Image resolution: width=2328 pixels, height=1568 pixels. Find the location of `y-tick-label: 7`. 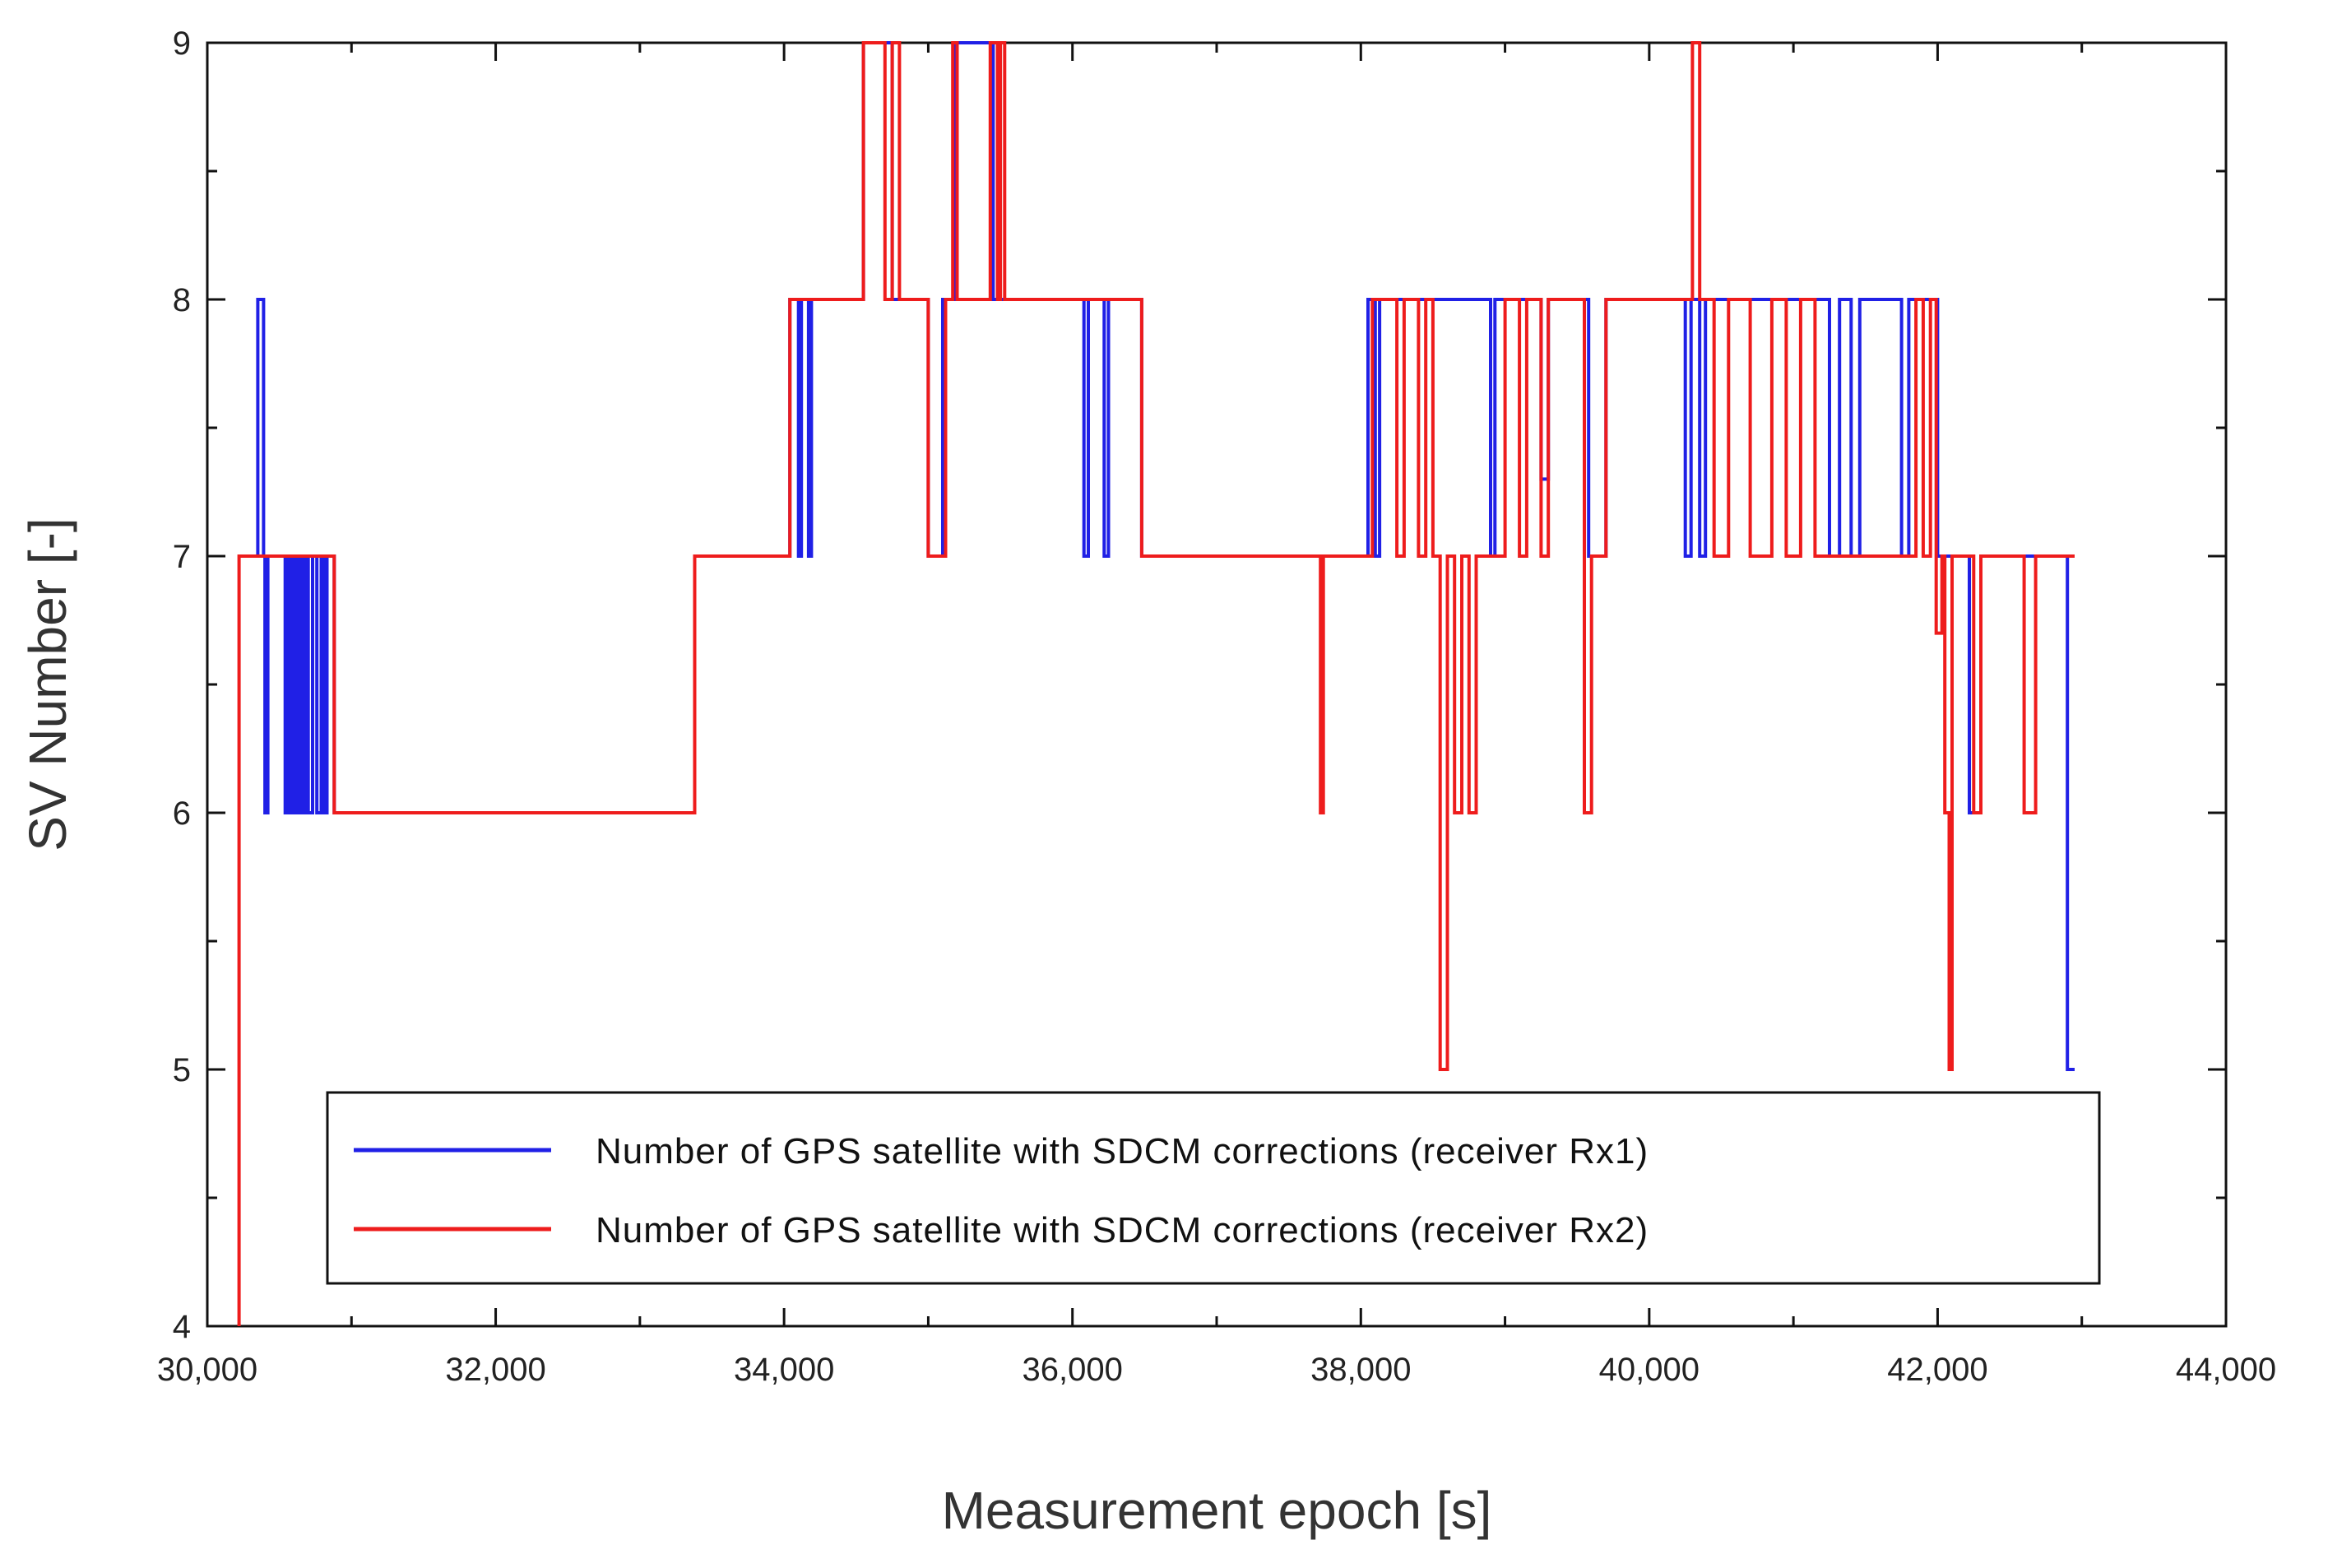

y-tick-label: 7 is located at coordinates (182, 557).